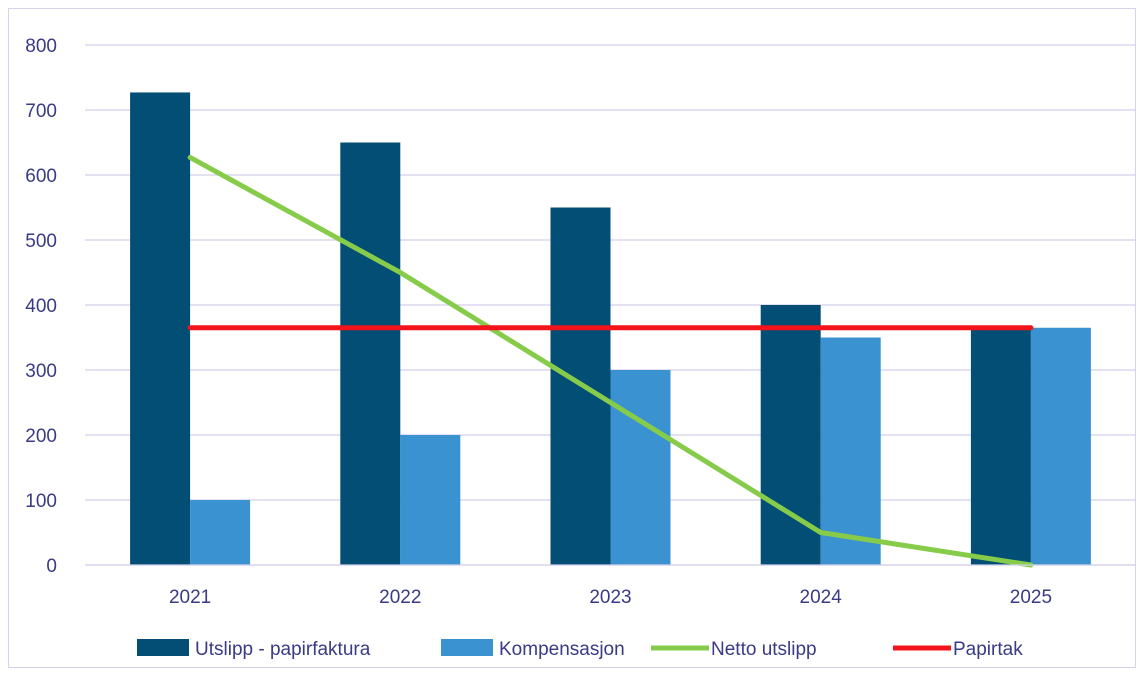 The height and width of the screenshot is (677, 1145). I want to click on bar-kompensasjon-2025, so click(1060, 446).